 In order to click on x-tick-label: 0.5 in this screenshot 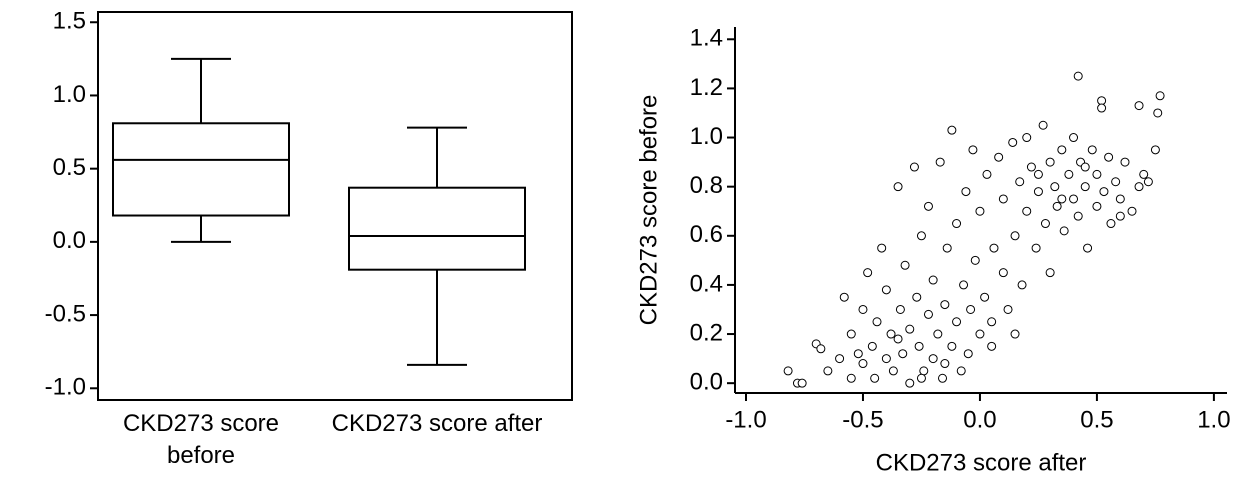, I will do `click(1096, 419)`.